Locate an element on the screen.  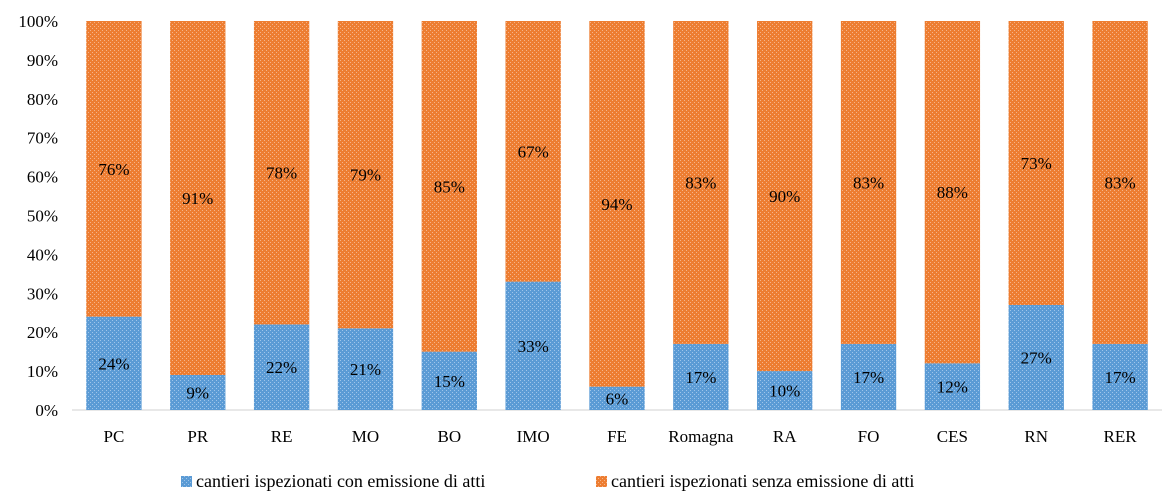
y-tick-label: 60% is located at coordinates (42, 177).